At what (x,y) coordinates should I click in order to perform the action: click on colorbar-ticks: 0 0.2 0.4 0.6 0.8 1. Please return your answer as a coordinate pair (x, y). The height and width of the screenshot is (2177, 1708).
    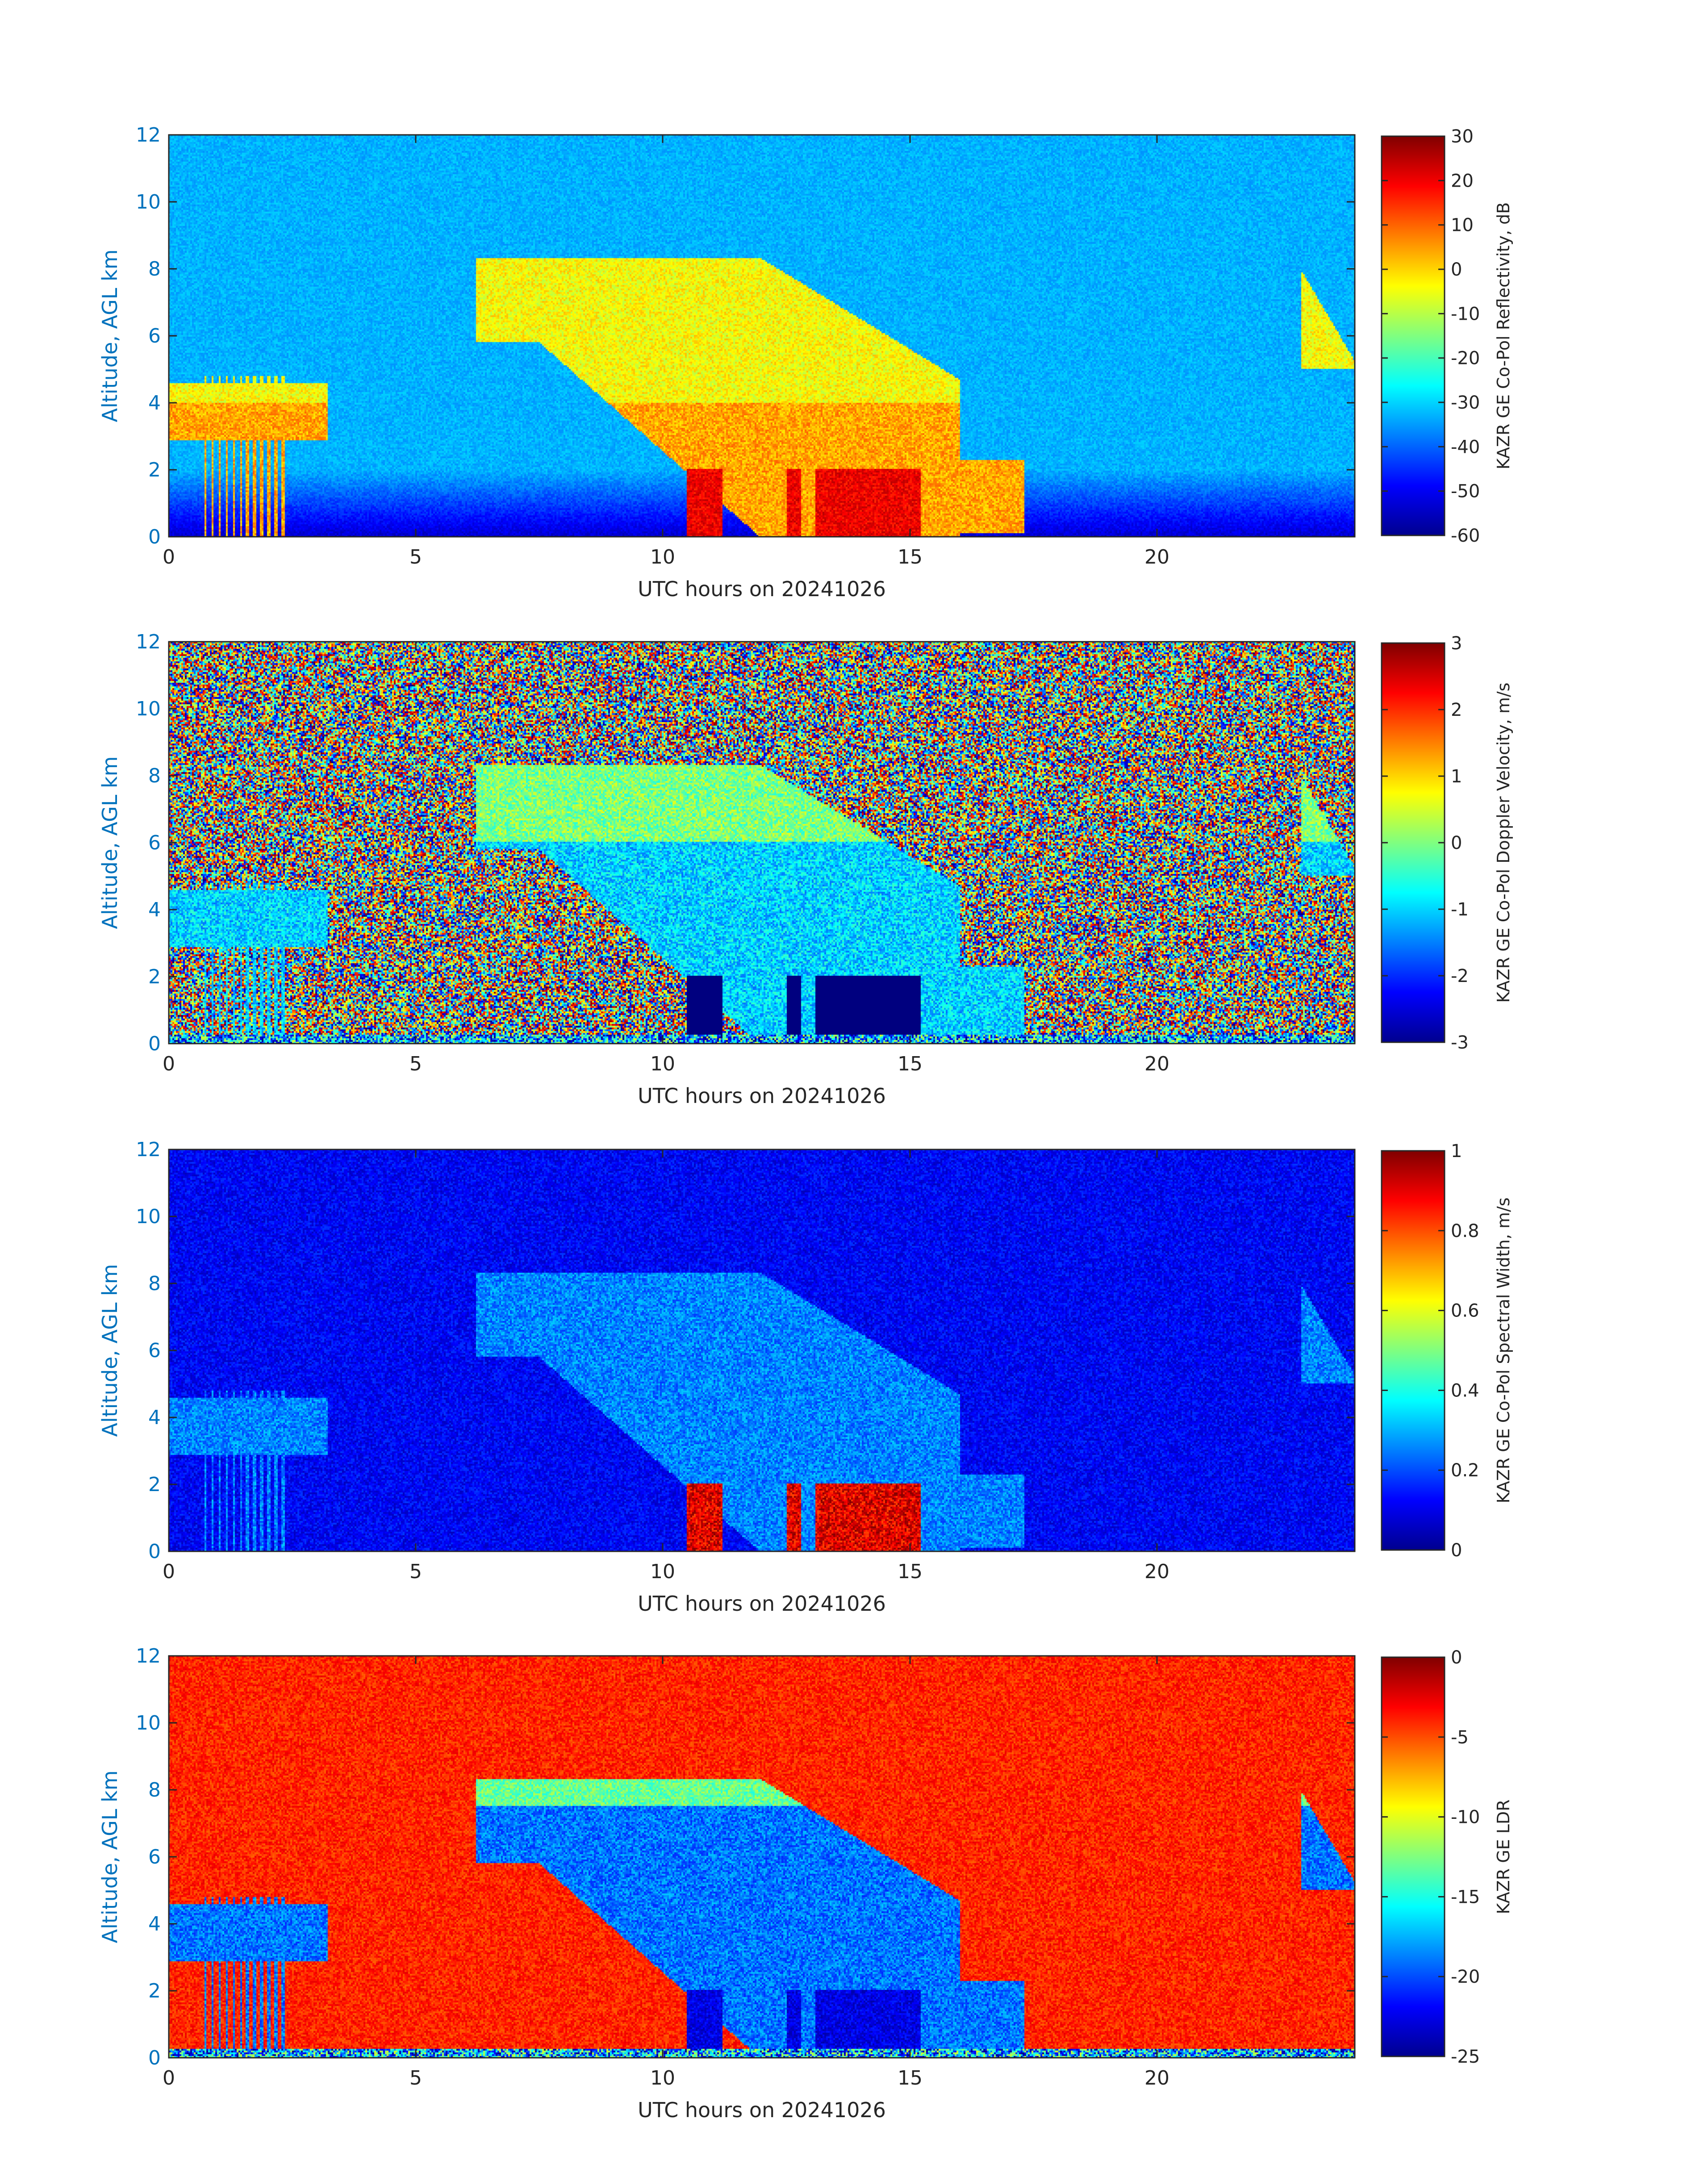
    Looking at the image, I should click on (1430, 1351).